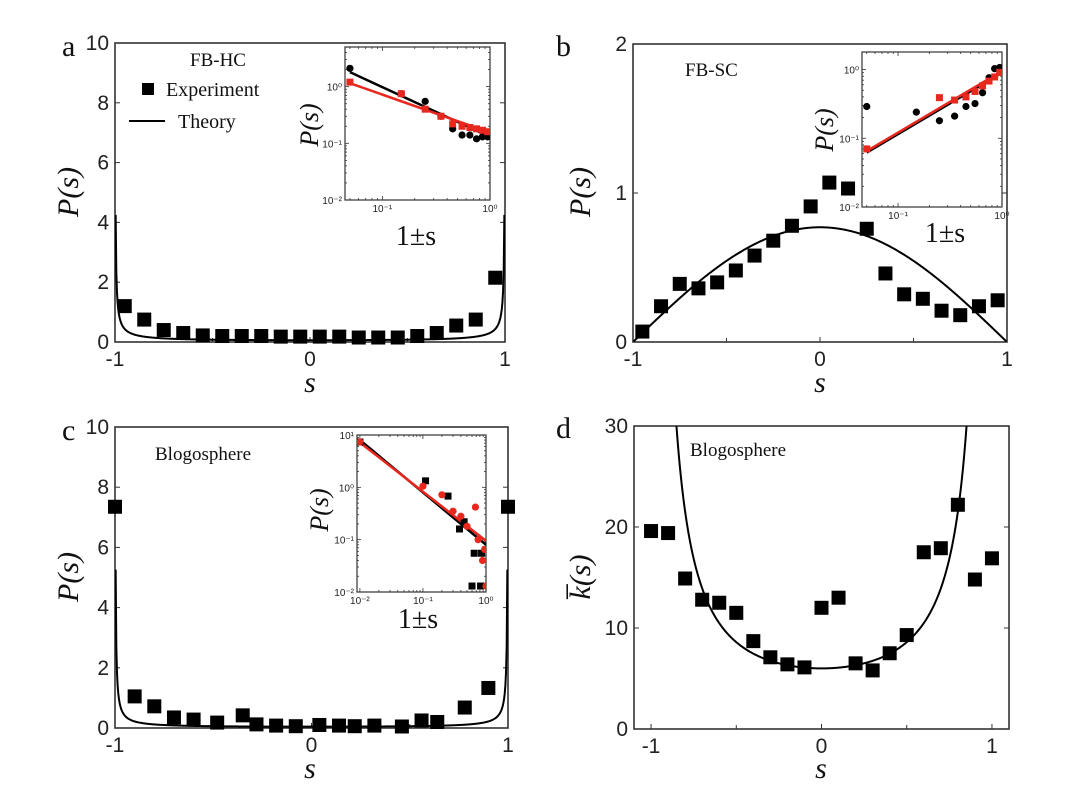 Image resolution: width=1080 pixels, height=802 pixels. Describe the element at coordinates (621, 44) in the screenshot. I see `y-tick-label: 2` at that location.